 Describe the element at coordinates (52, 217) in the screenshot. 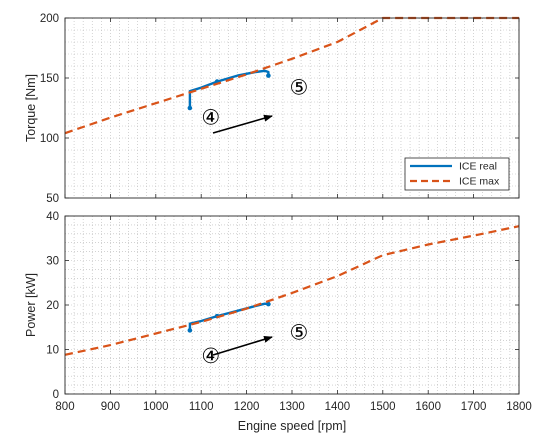

I see `y-tick-label: 40` at that location.